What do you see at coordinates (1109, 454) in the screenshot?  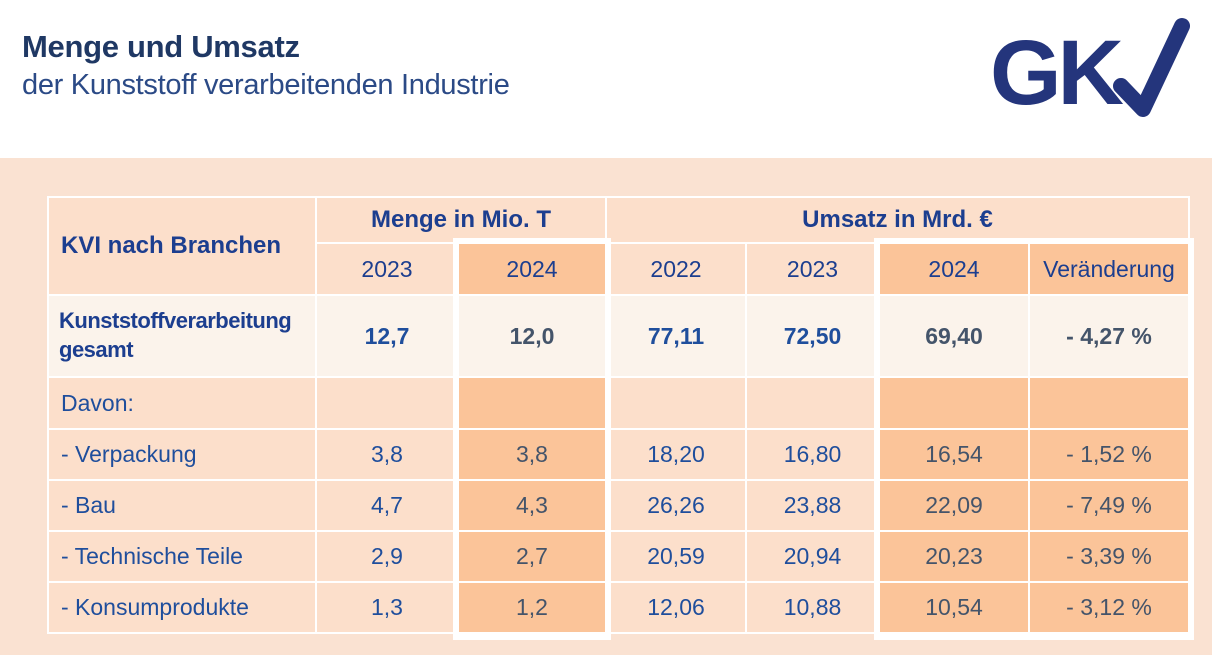 I see `cell-verpackung-veraenderung: - 1,52 %` at bounding box center [1109, 454].